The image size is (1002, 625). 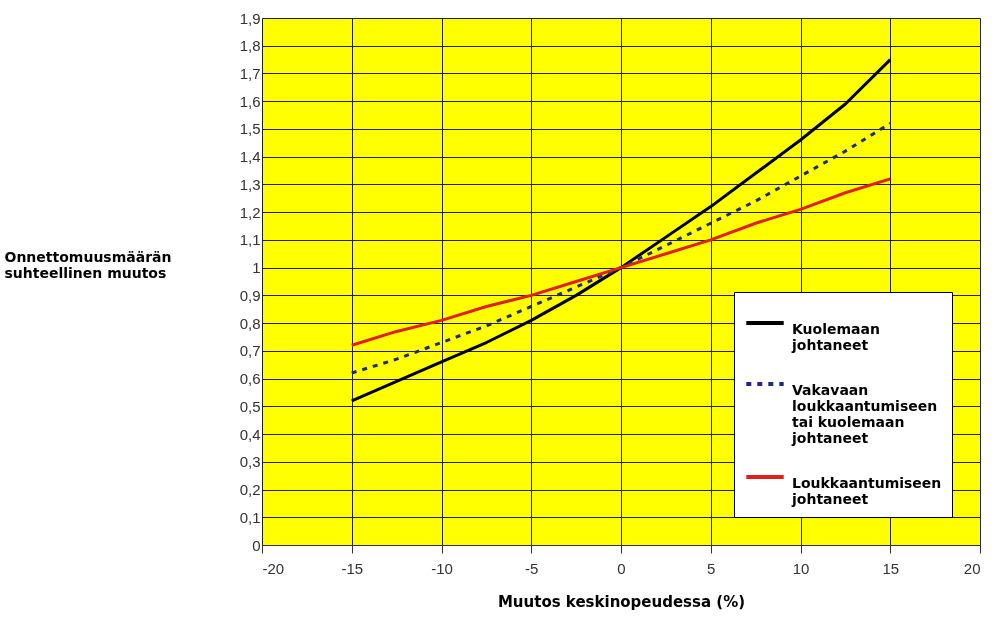 What do you see at coordinates (250, 517) in the screenshot?
I see `y-tick-label: 0,1` at bounding box center [250, 517].